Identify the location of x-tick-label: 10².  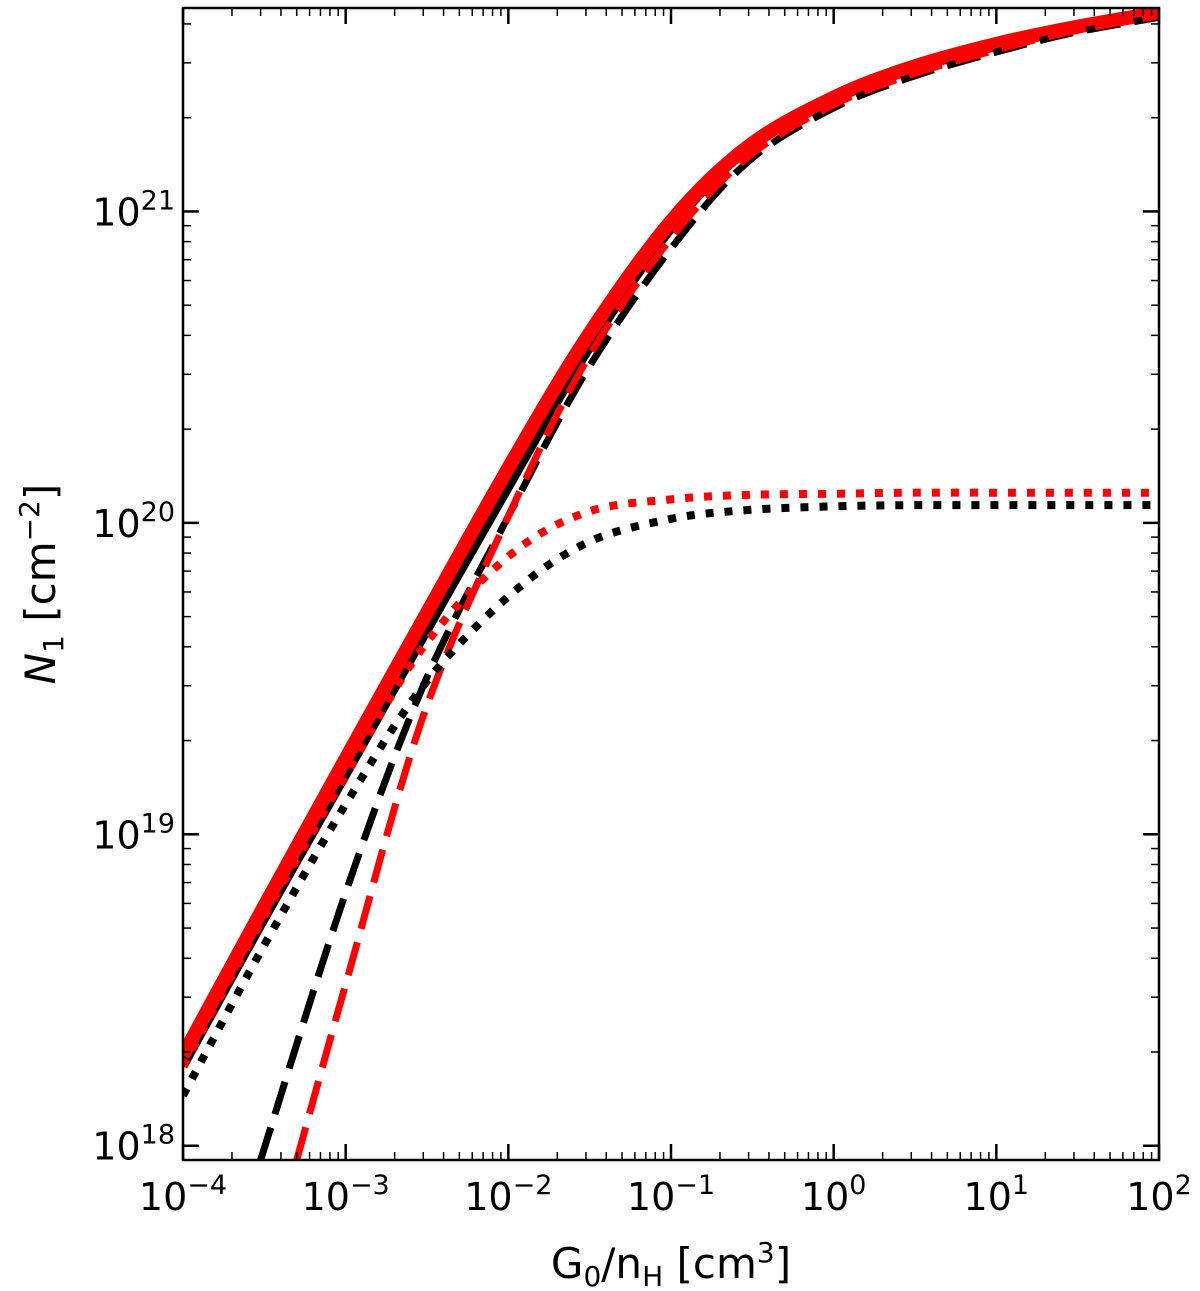
(1159, 1194).